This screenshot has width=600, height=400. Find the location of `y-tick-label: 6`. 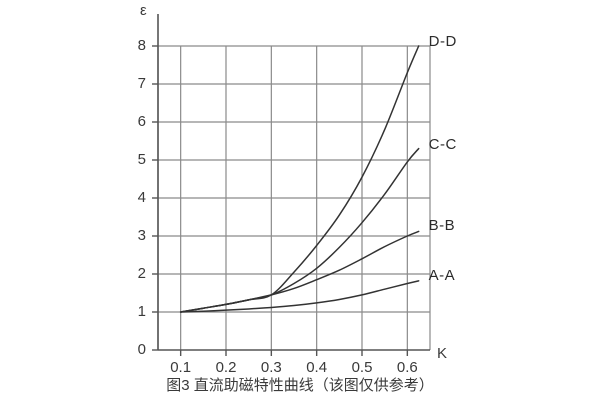

y-tick-label: 6 is located at coordinates (141, 121).